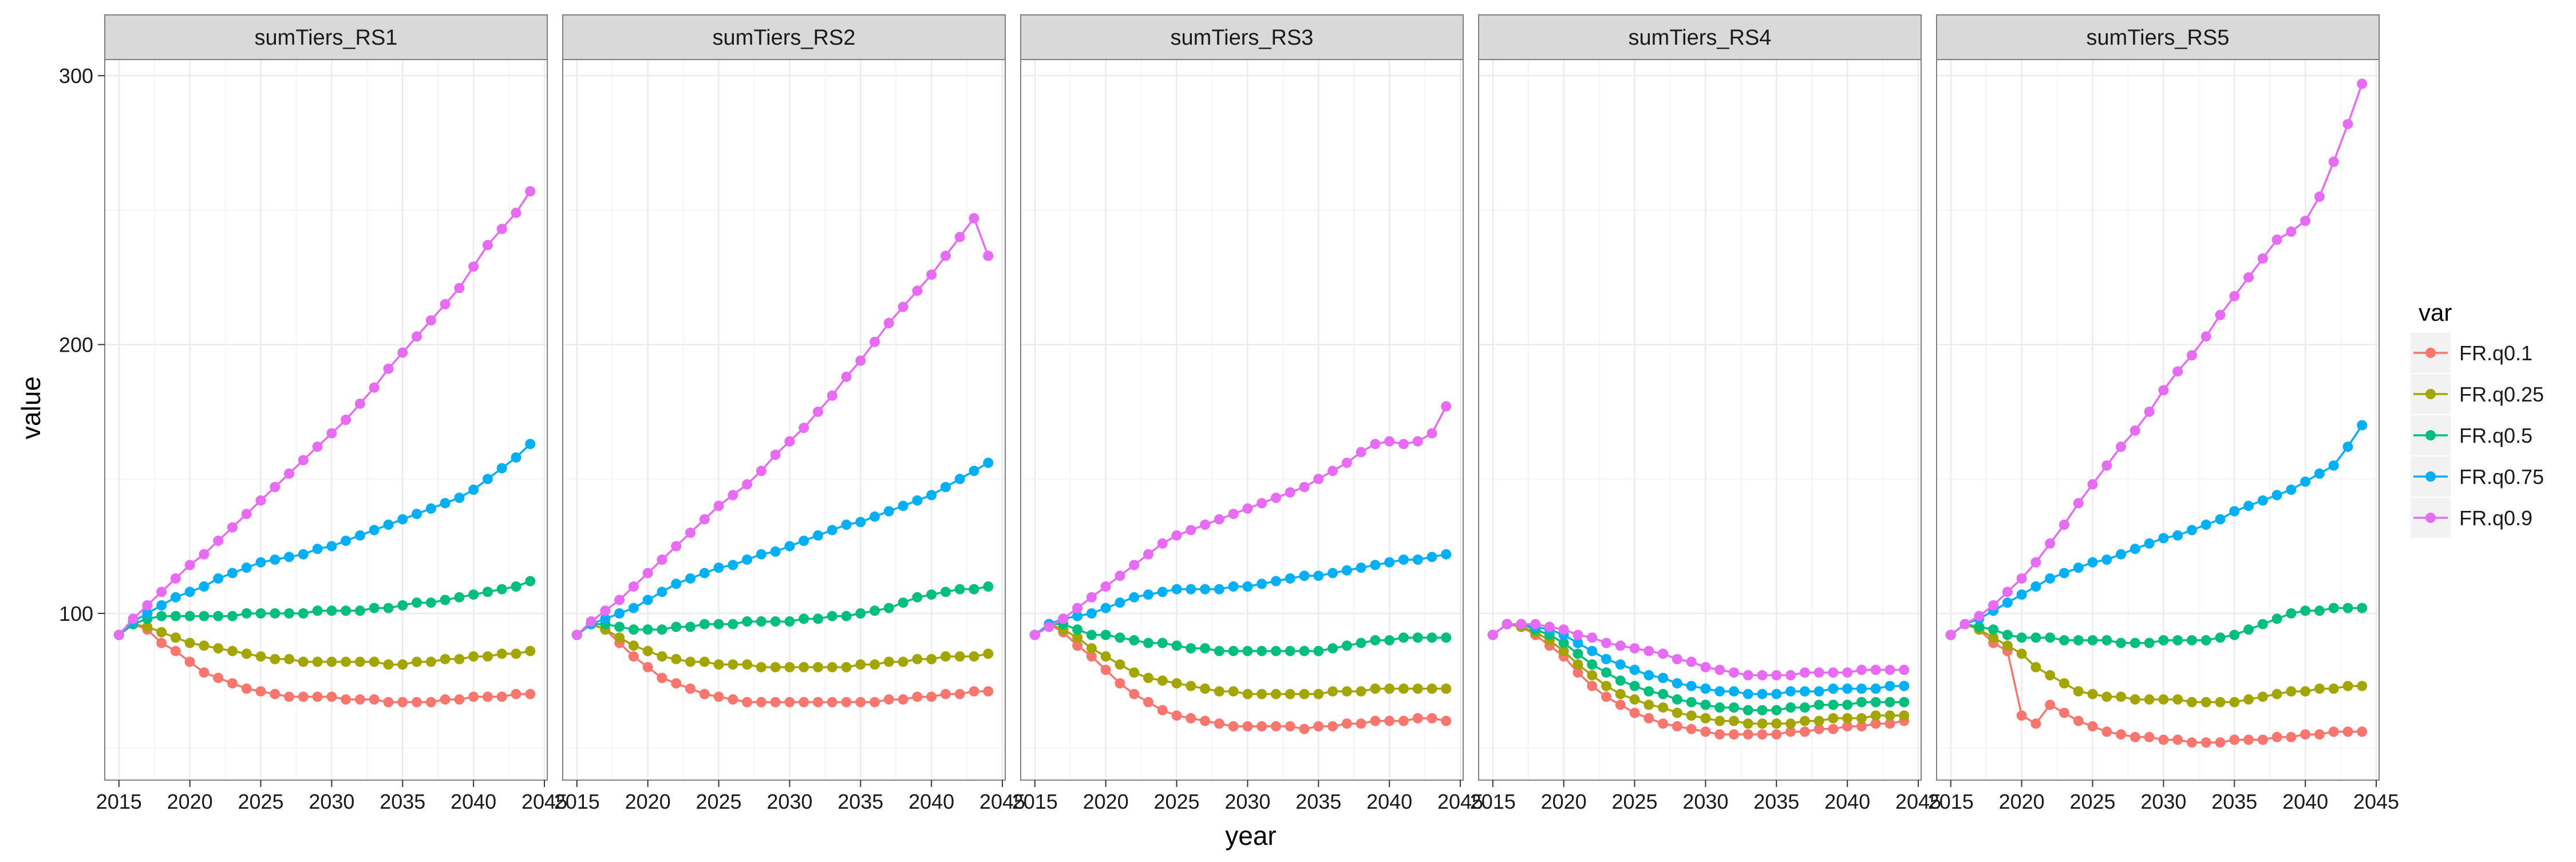 This screenshot has height=862, width=2576. I want to click on x-tick-label: 2030, so click(1247, 801).